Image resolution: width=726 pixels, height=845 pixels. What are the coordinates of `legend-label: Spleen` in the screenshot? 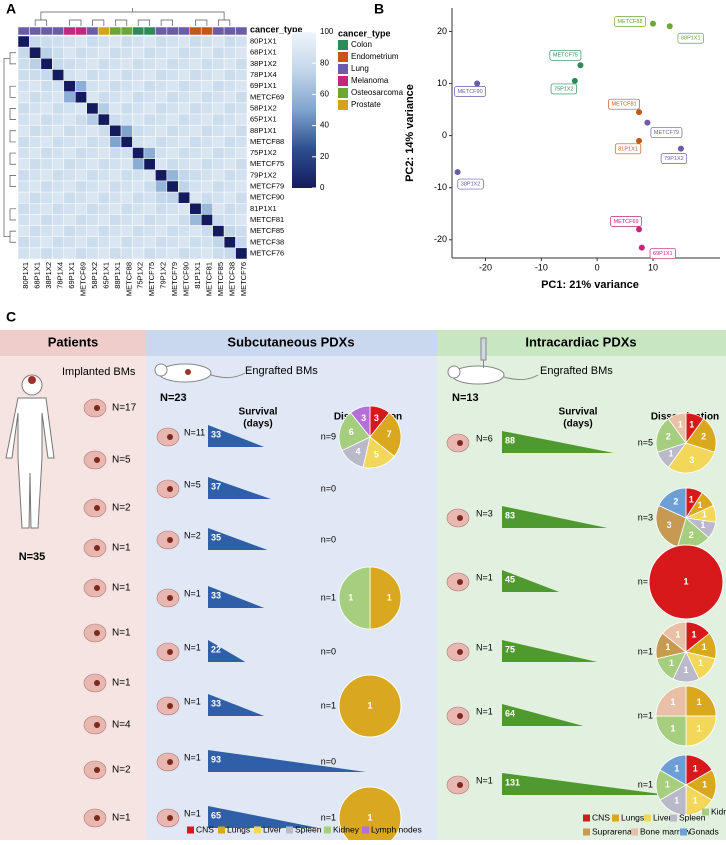 It's located at (308, 829).